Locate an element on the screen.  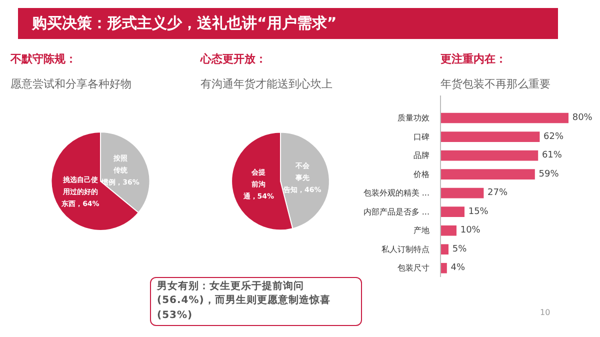
chart-title: 不默守陈规： is located at coordinates (43, 59).